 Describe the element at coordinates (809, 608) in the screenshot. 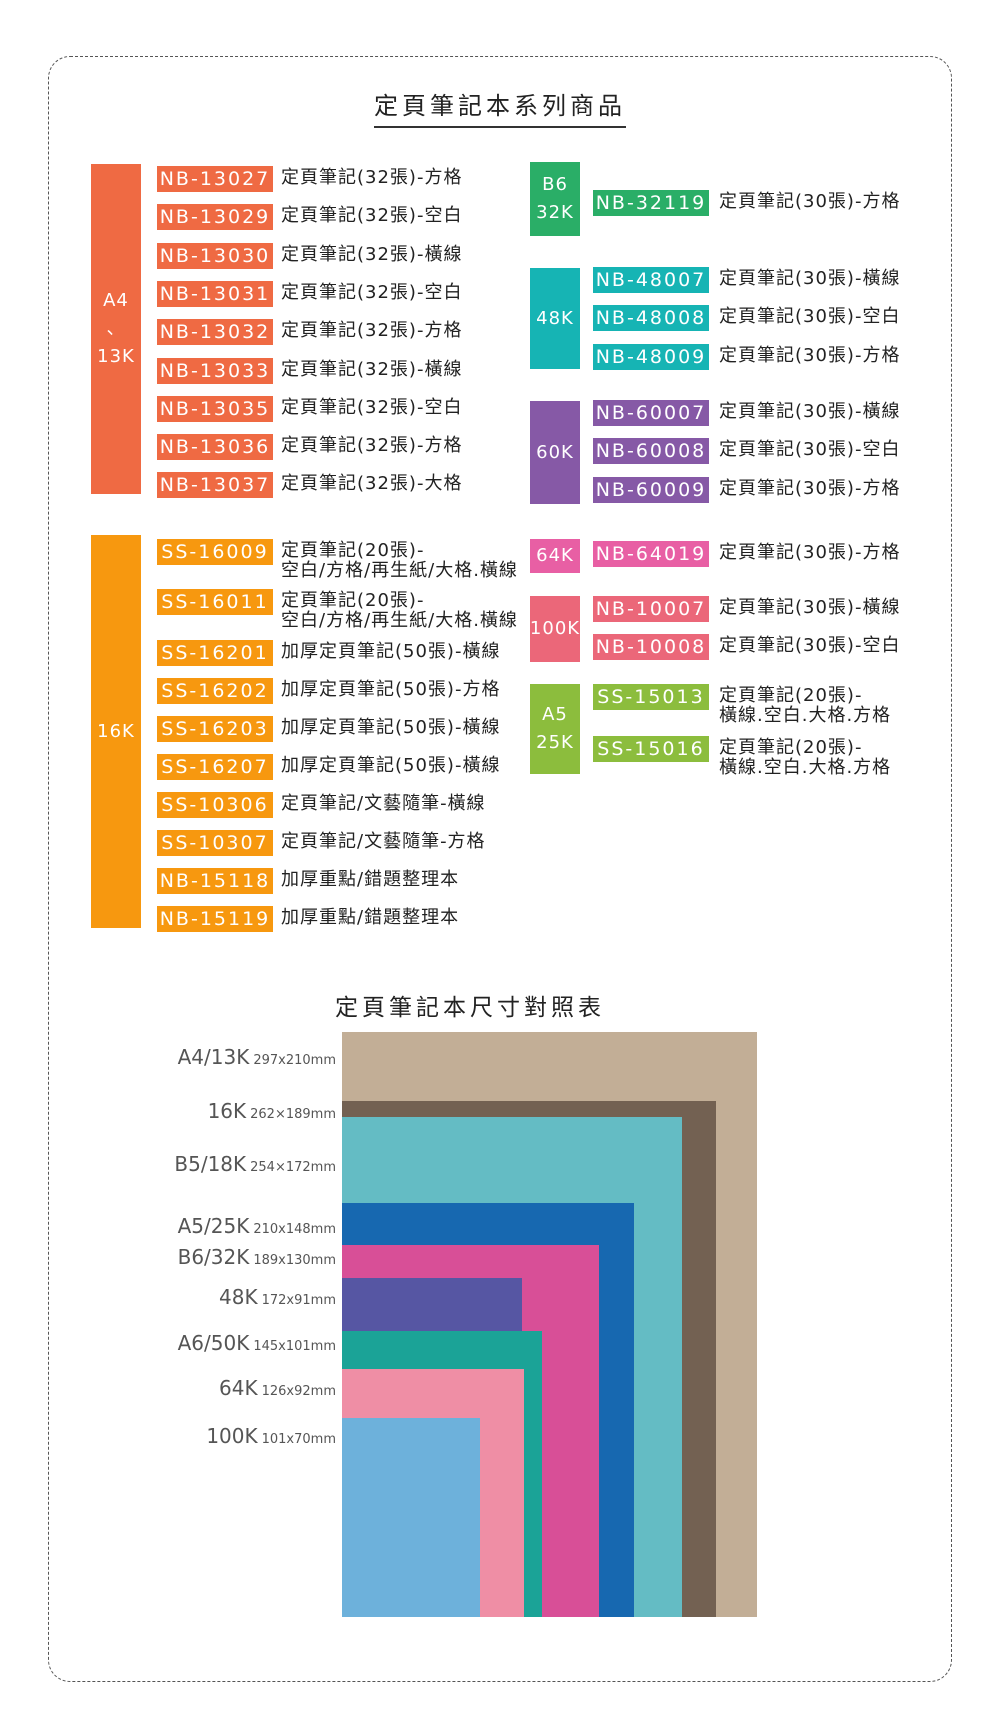

I see `k100-desc-0: 定頁筆記(30張)-橫線` at that location.